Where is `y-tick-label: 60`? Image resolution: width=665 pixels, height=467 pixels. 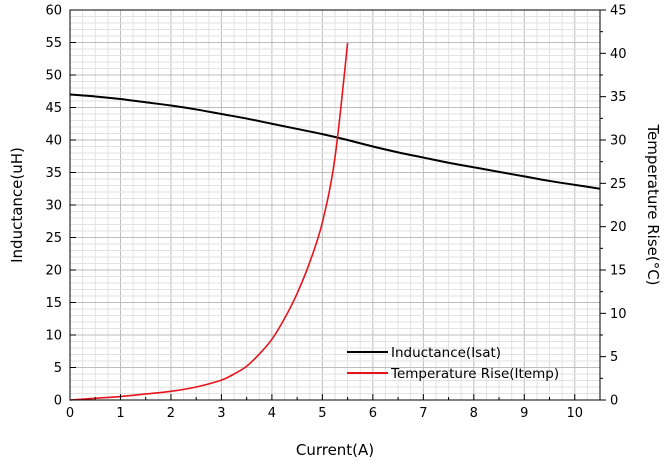
y-tick-label: 60 is located at coordinates (53, 11).